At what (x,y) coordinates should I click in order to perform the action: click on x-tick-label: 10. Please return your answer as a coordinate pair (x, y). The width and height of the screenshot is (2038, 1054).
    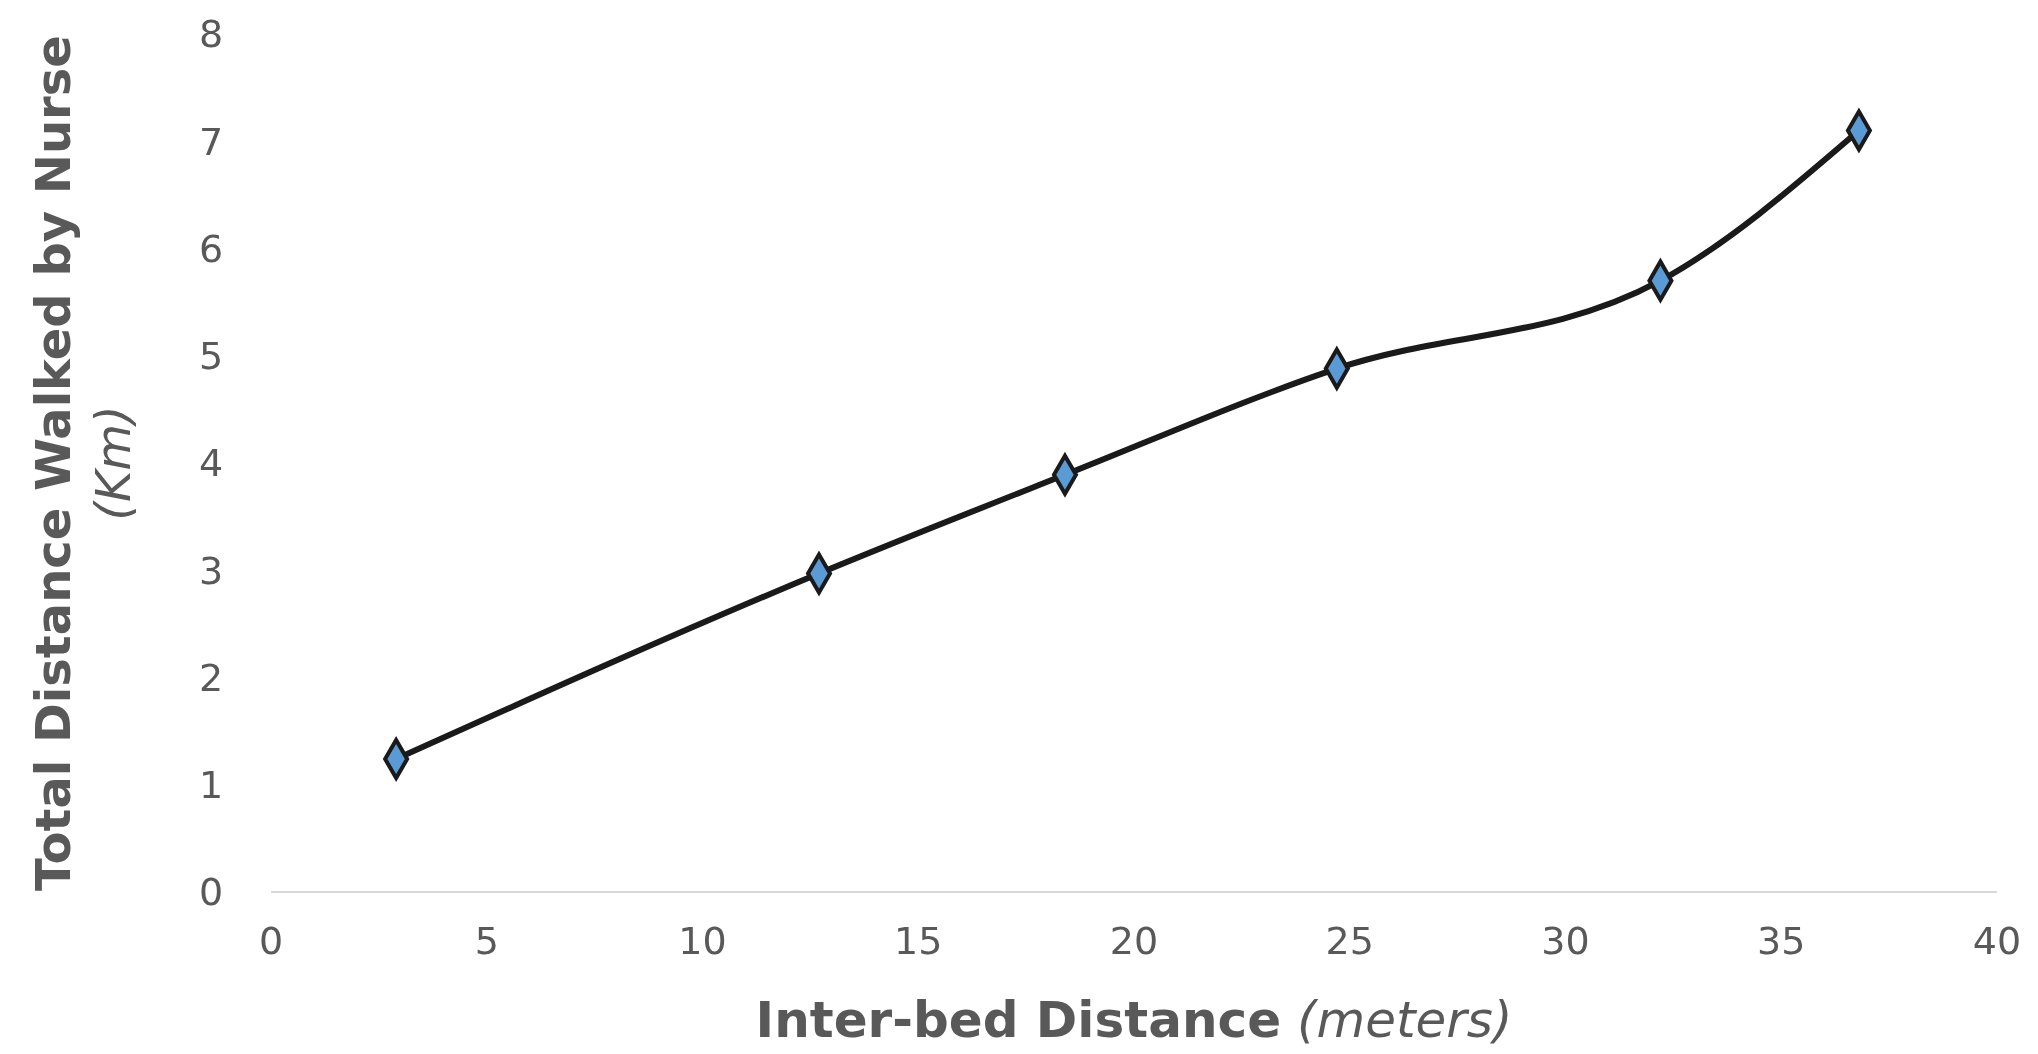
    Looking at the image, I should click on (702, 941).